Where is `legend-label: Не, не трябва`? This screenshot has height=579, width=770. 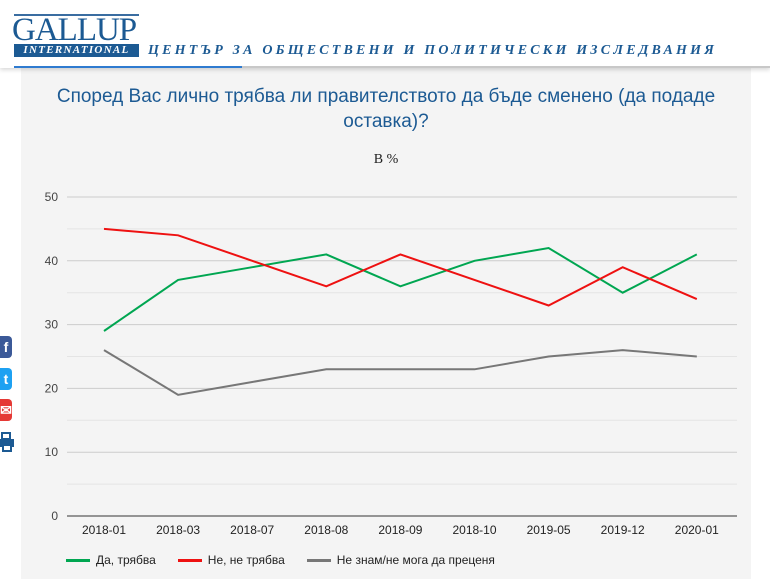
legend-label: Не, не трябва is located at coordinates (246, 560).